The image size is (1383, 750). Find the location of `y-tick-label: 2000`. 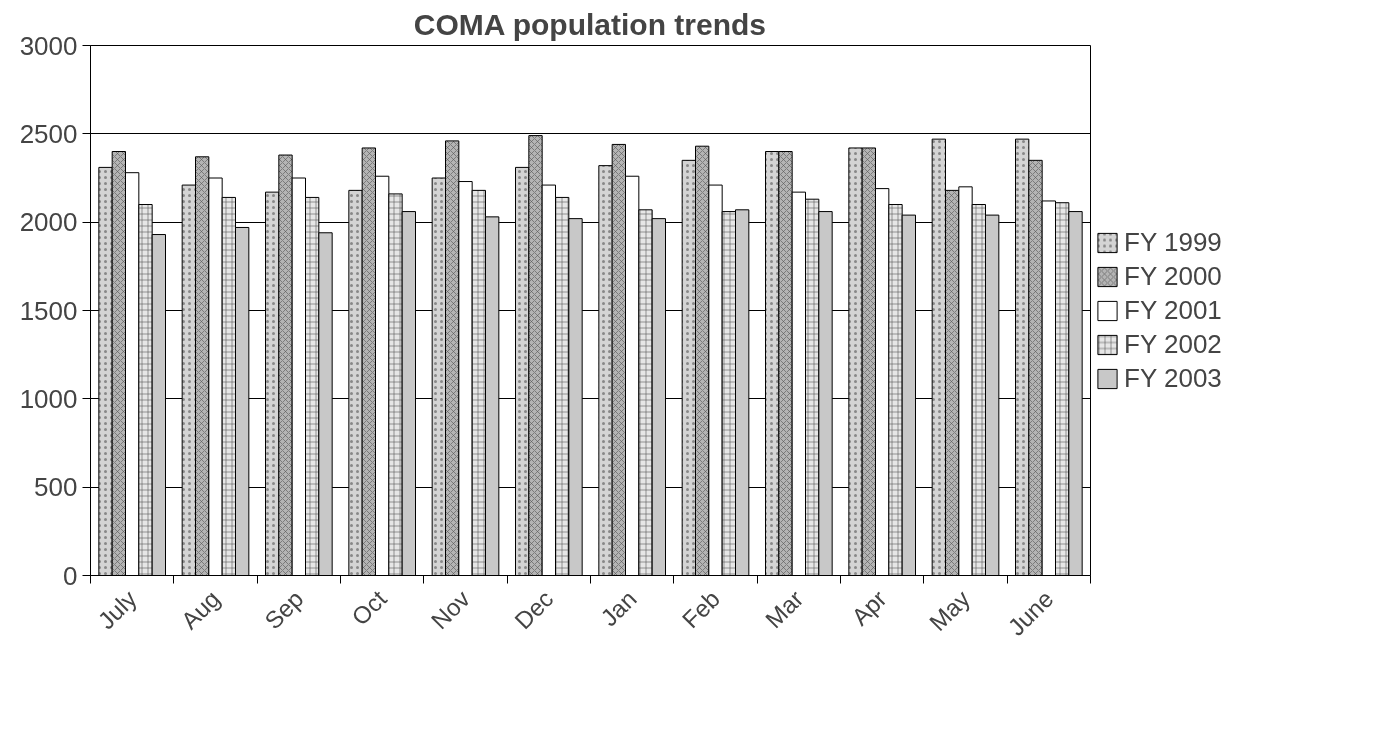

y-tick-label: 2000 is located at coordinates (48, 222).